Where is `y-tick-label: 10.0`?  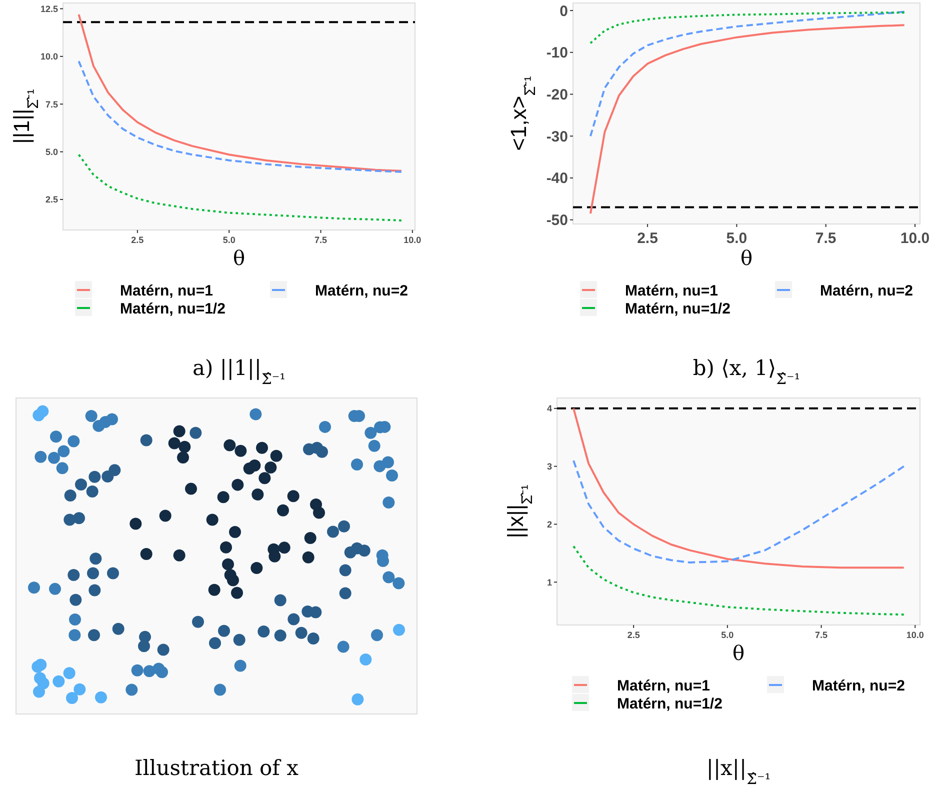
y-tick-label: 10.0 is located at coordinates (49, 57).